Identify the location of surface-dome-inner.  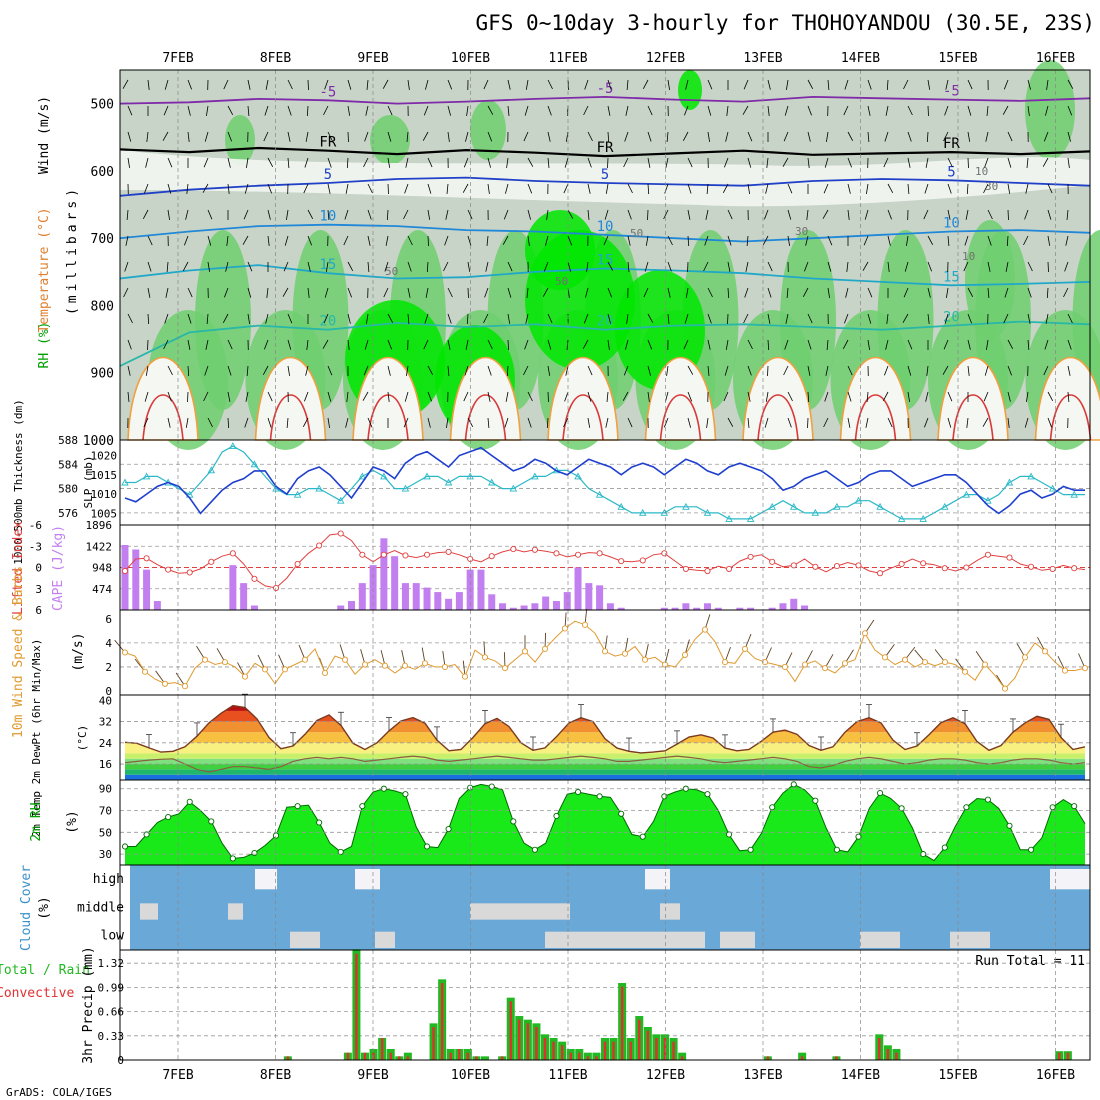
(290, 417).